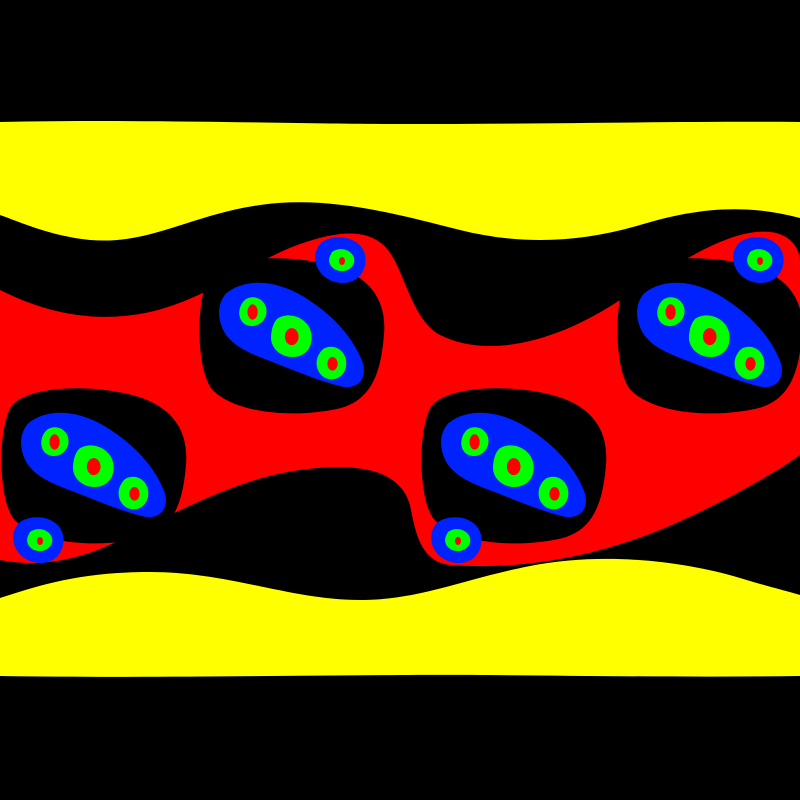 This screenshot has width=800, height=800. I want to click on island-top-left, so click(292, 336).